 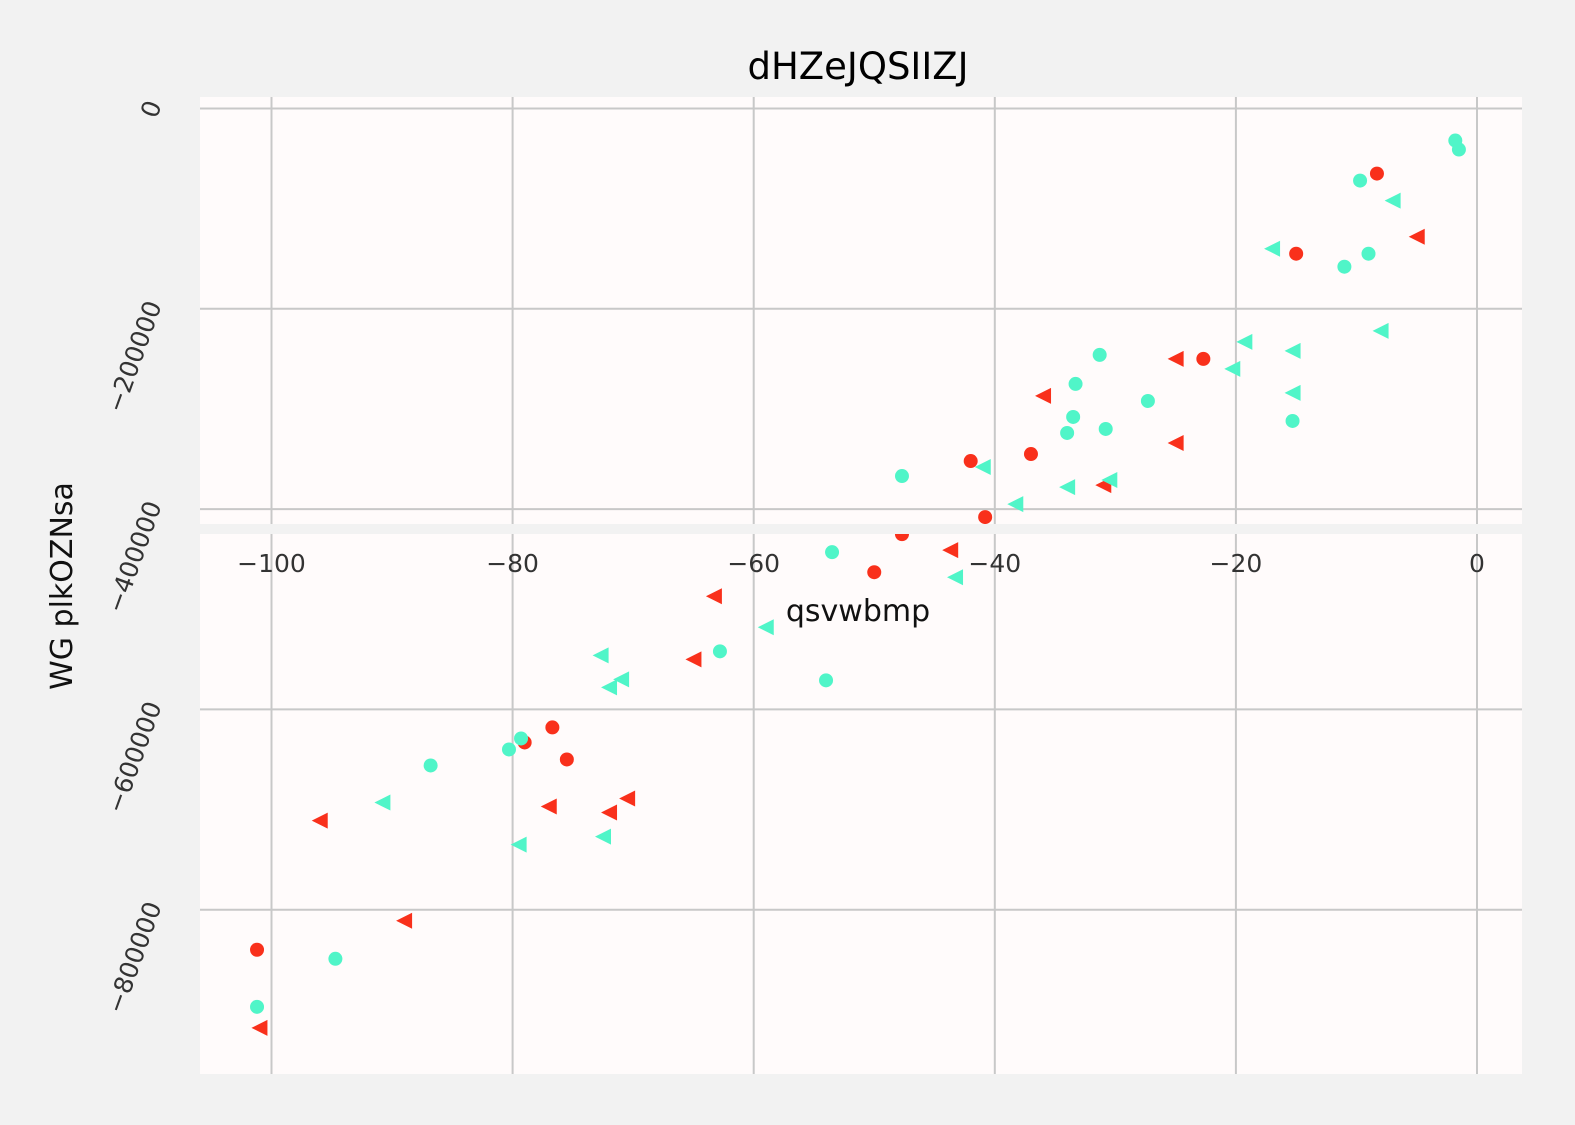 What do you see at coordinates (1236, 563) in the screenshot?
I see `x-tick-label: −20` at bounding box center [1236, 563].